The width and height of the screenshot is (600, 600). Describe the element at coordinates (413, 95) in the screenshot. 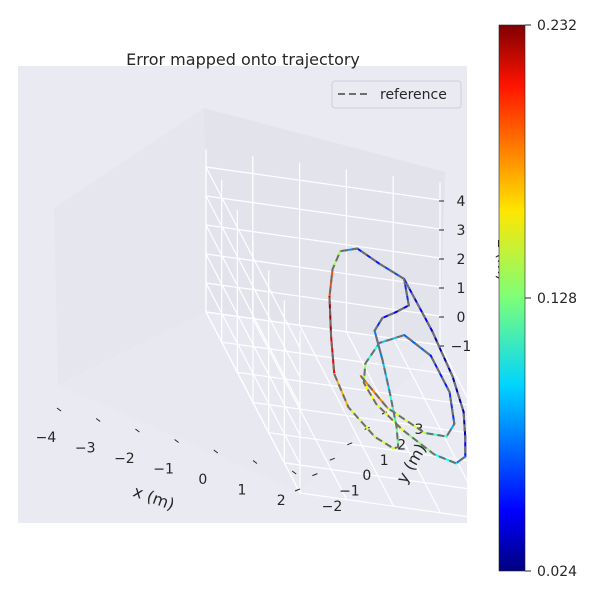

I see `legend-label-reference: reference` at that location.